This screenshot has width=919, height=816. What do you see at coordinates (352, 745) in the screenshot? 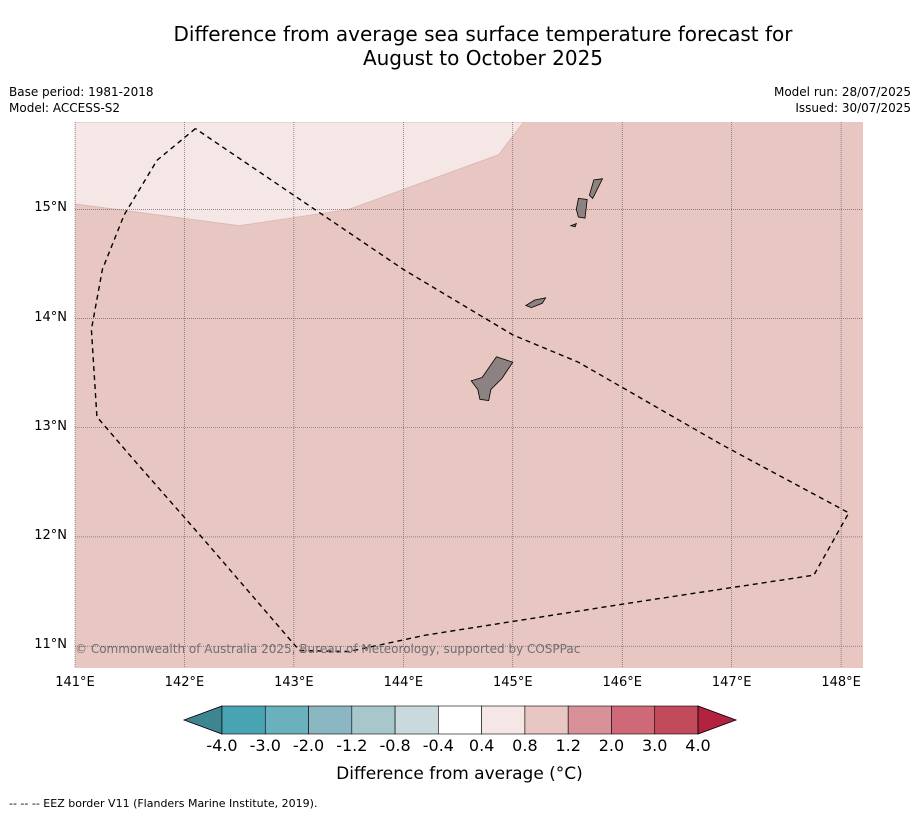
I see `colorbar-tick-label: -1.2` at bounding box center [352, 745].